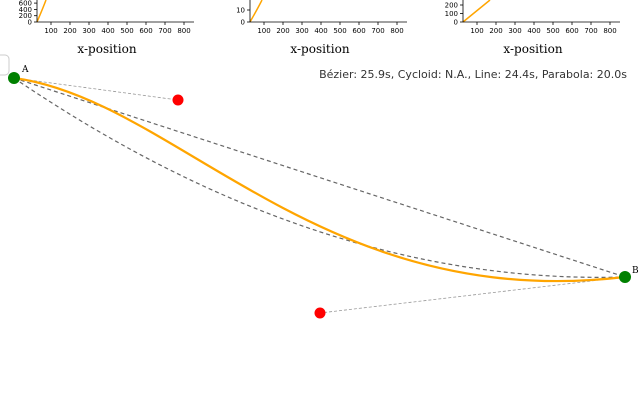 Image resolution: width=640 pixels, height=400 pixels. I want to click on y-tick-label: 100, so click(451, 14).